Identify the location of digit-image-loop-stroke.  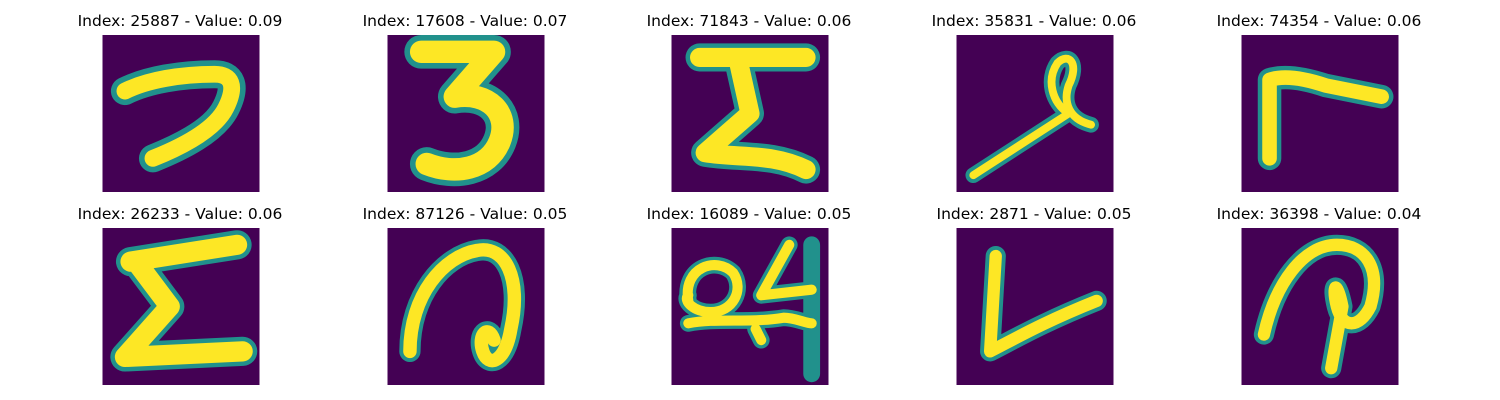
(1035, 113).